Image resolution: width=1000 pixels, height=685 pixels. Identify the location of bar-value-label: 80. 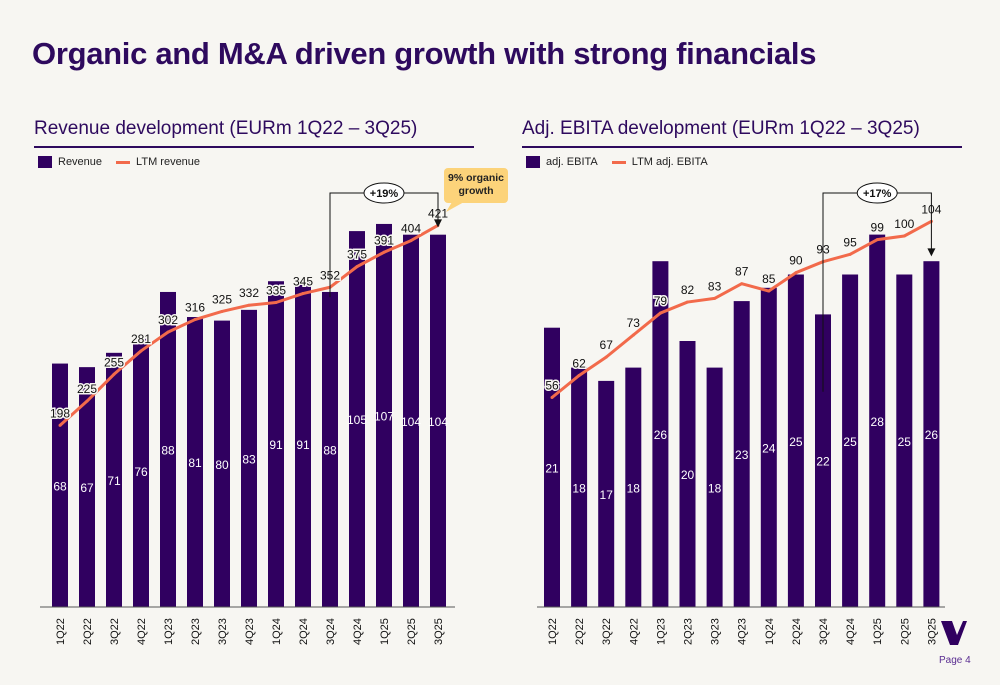
(222, 465).